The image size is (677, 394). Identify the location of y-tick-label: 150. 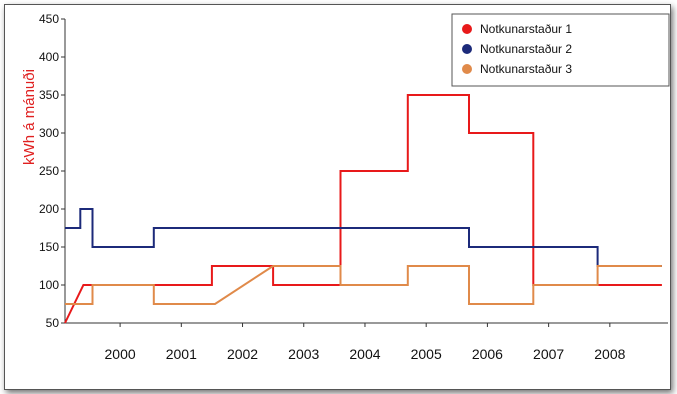
(49, 247).